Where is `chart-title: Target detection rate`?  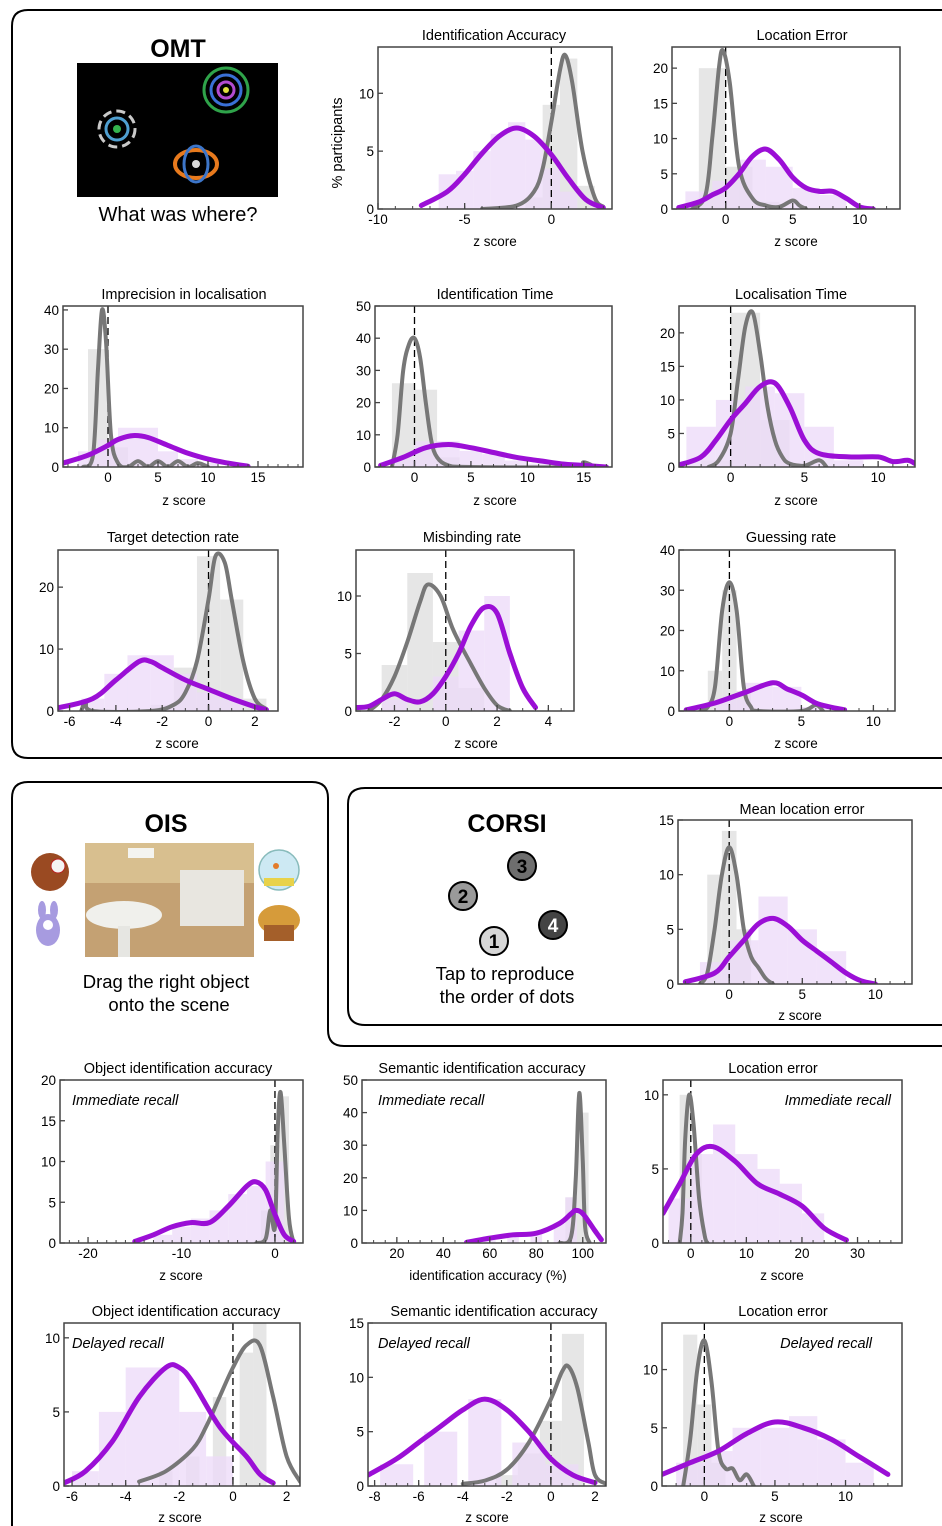 chart-title: Target detection rate is located at coordinates (173, 538).